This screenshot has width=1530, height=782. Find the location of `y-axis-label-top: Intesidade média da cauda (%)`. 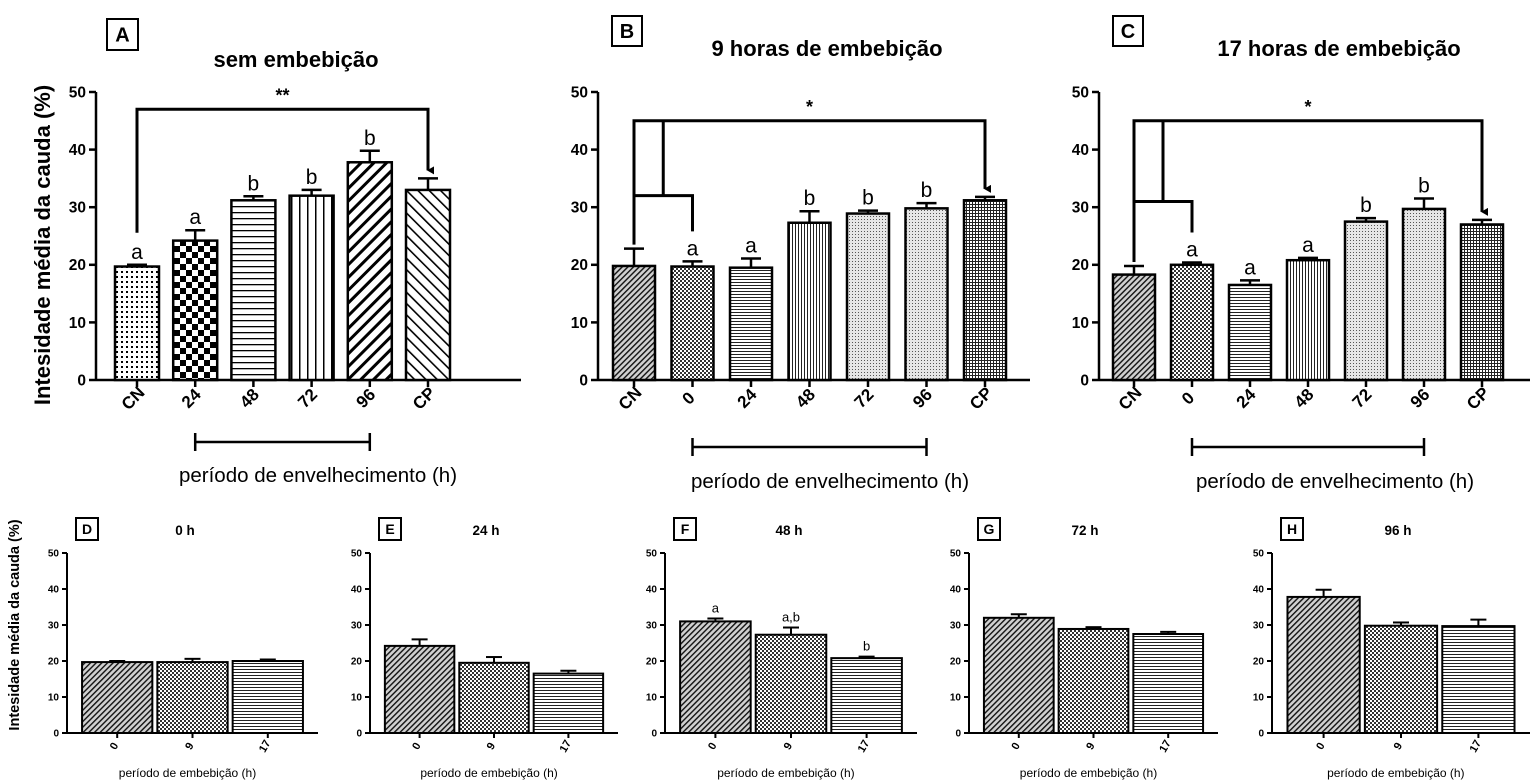

y-axis-label-top: Intesidade média da cauda (%) is located at coordinates (42, 245).